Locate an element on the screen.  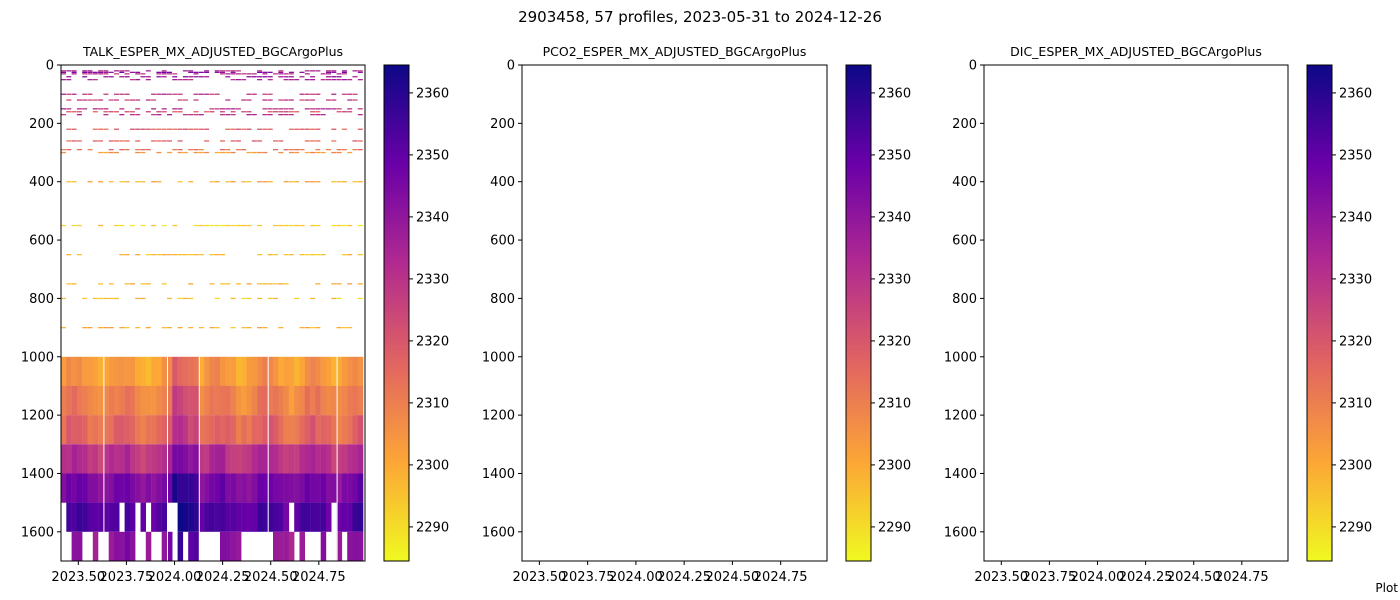
y-tick-label: 200 is located at coordinates (502, 124).